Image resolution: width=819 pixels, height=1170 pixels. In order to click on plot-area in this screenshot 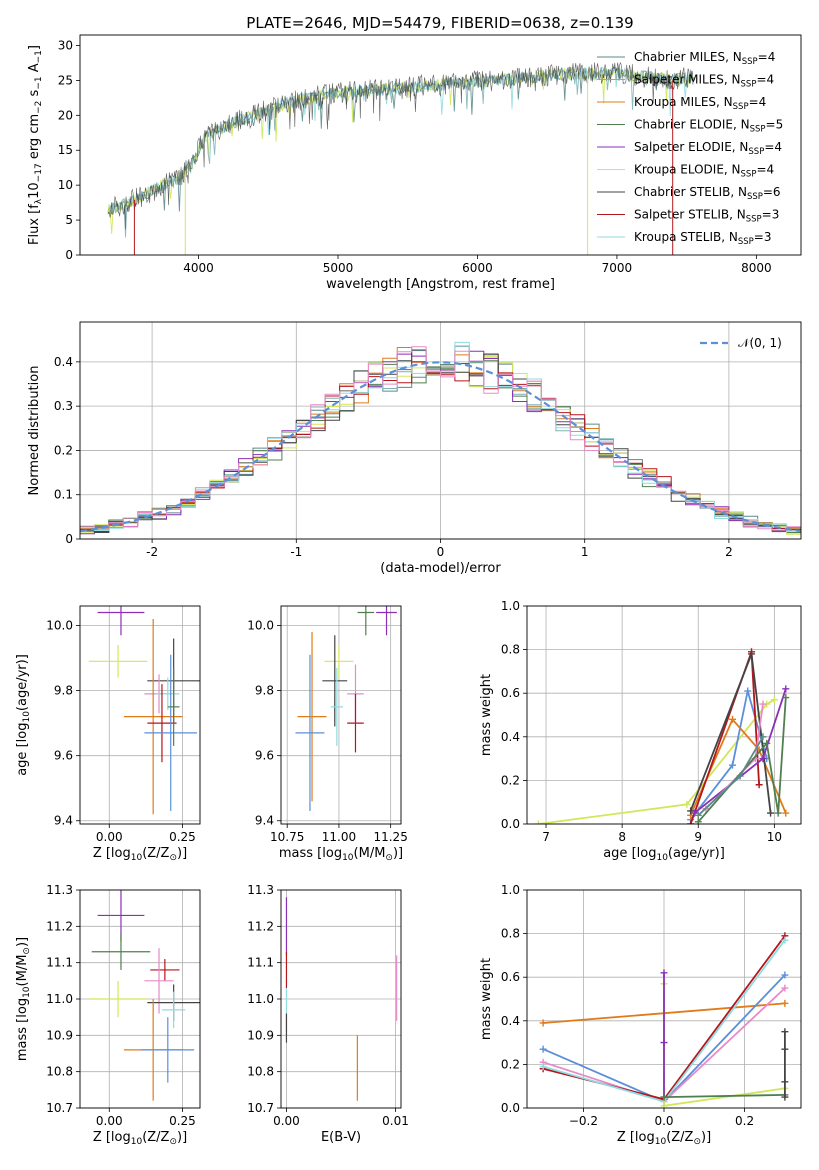, I will do `click(664, 715)`.